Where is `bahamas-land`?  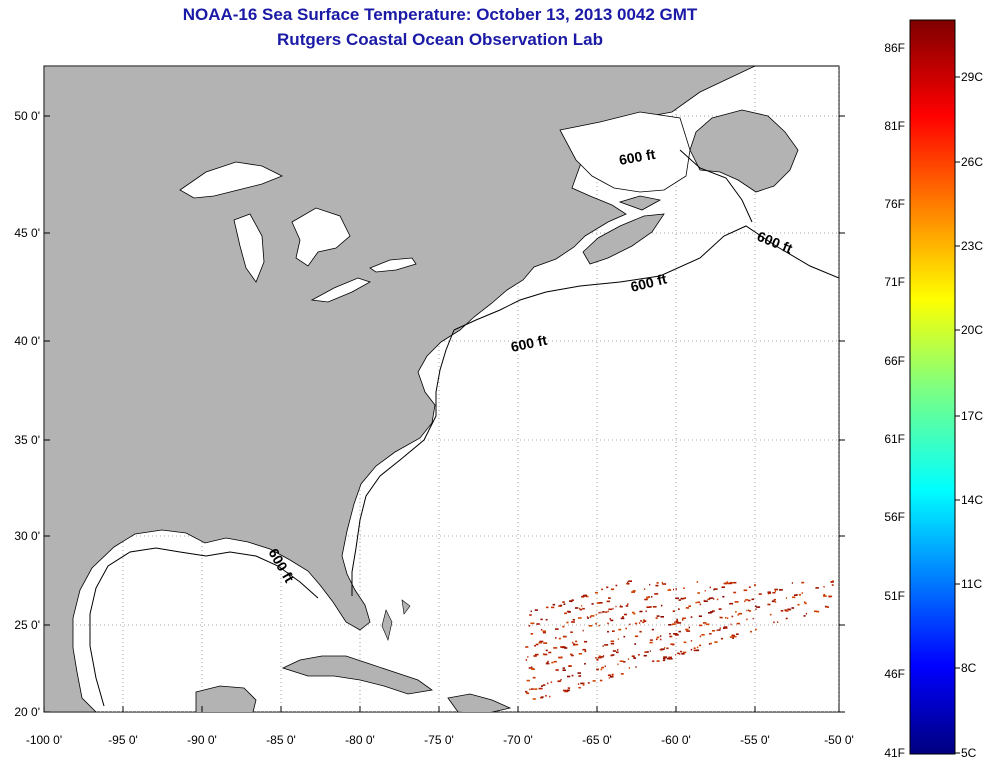 bahamas-land is located at coordinates (396, 620).